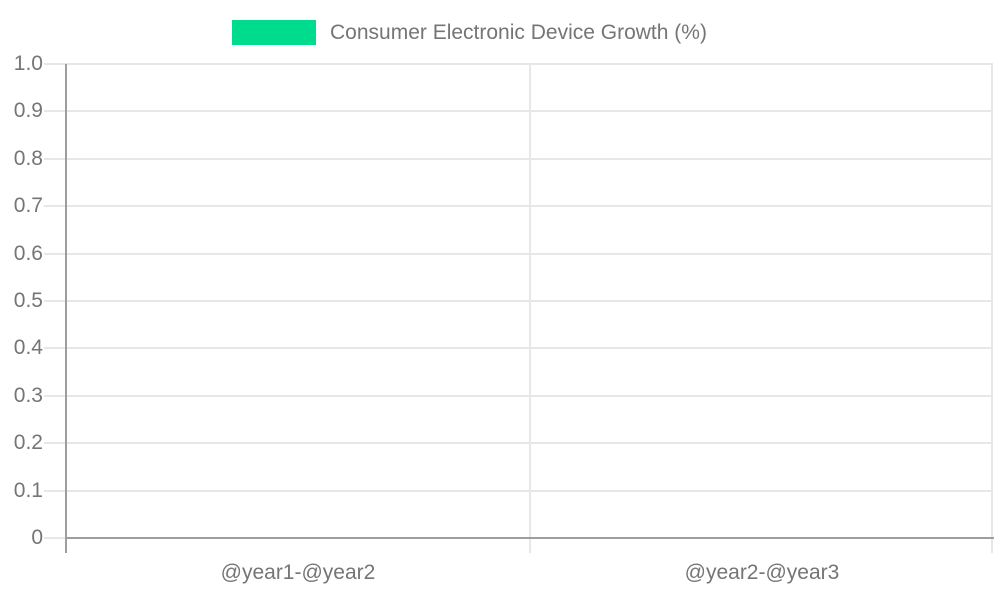 The height and width of the screenshot is (600, 1000). What do you see at coordinates (28, 347) in the screenshot?
I see `y-tick-label: 0.4` at bounding box center [28, 347].